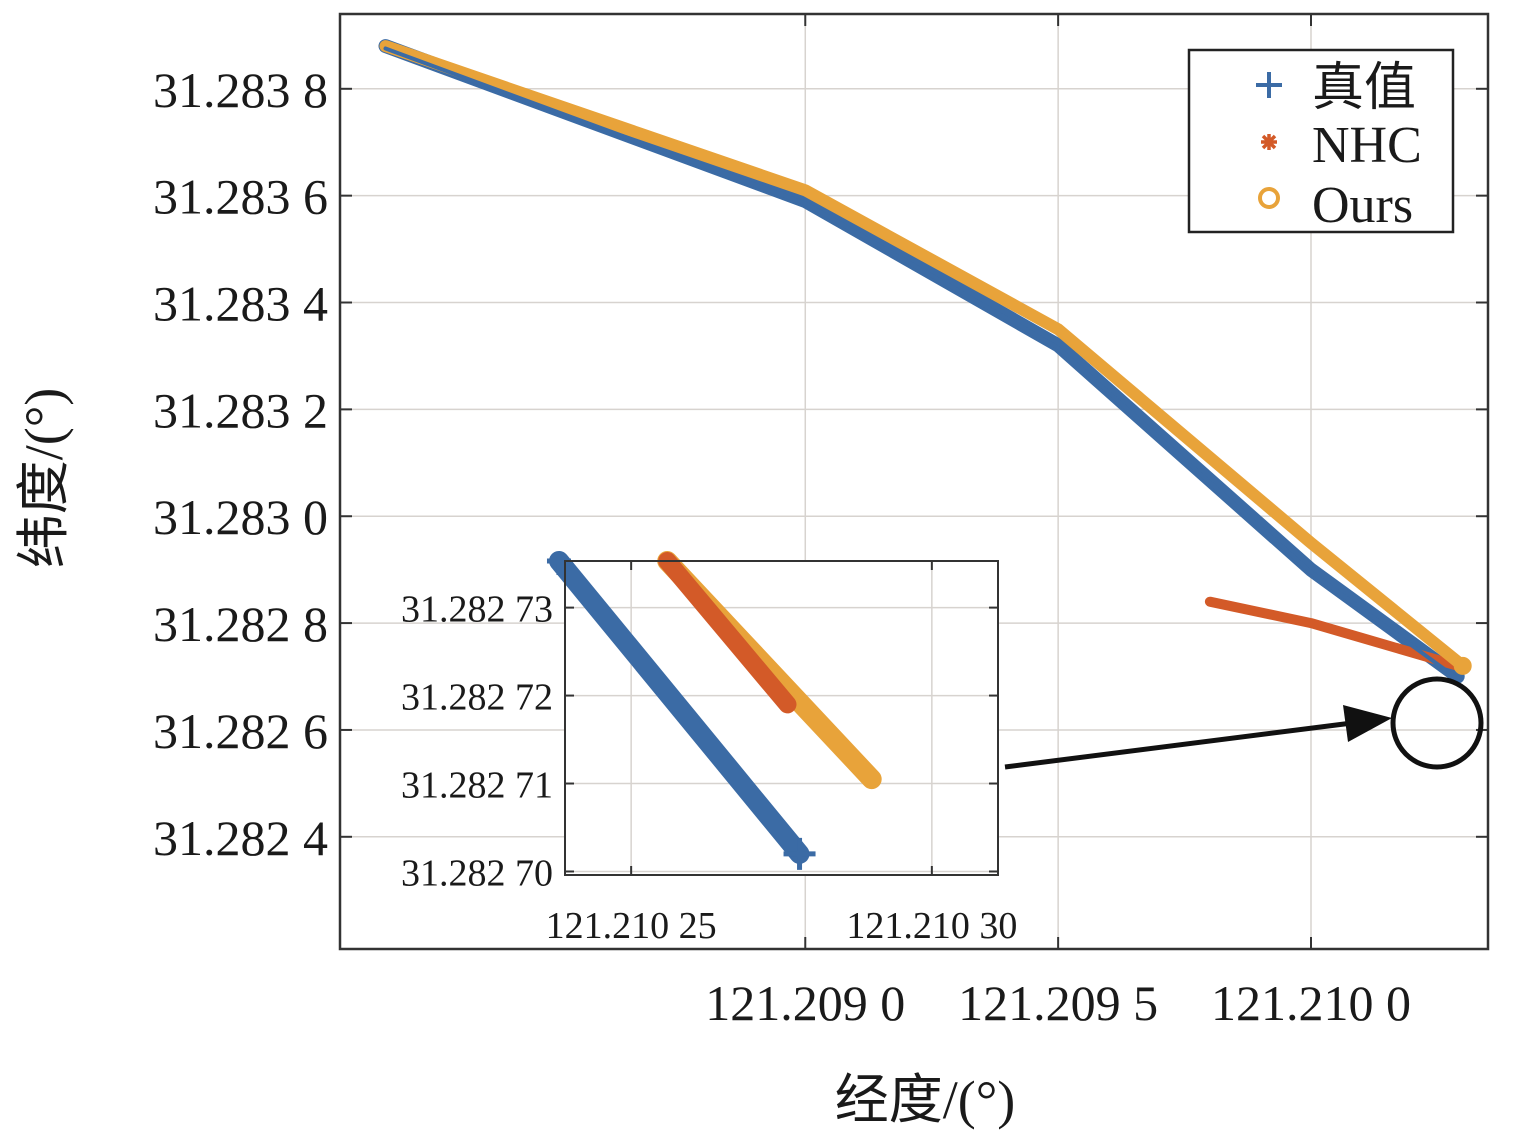 The image size is (1513, 1141). I want to click on inset-y-tick-label: 31.282 70, so click(477, 873).